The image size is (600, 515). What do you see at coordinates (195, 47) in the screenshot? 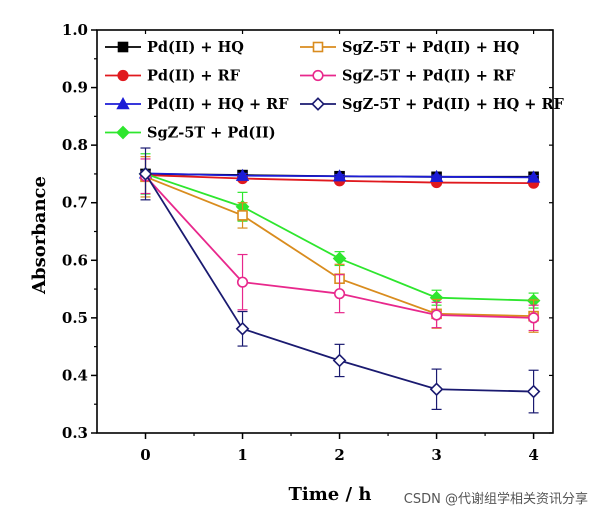
I see `legend-label: Pd(II) + HQ` at bounding box center [195, 47].